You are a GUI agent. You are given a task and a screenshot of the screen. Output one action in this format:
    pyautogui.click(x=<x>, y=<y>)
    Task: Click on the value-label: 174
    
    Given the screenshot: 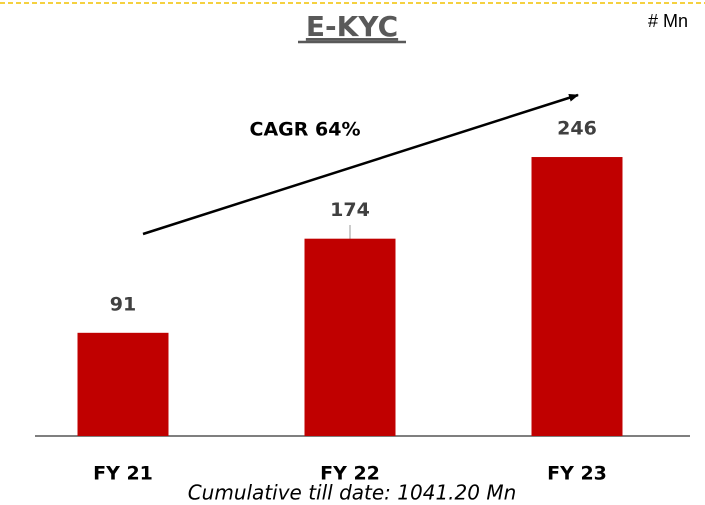 What is the action you would take?
    pyautogui.click(x=350, y=210)
    